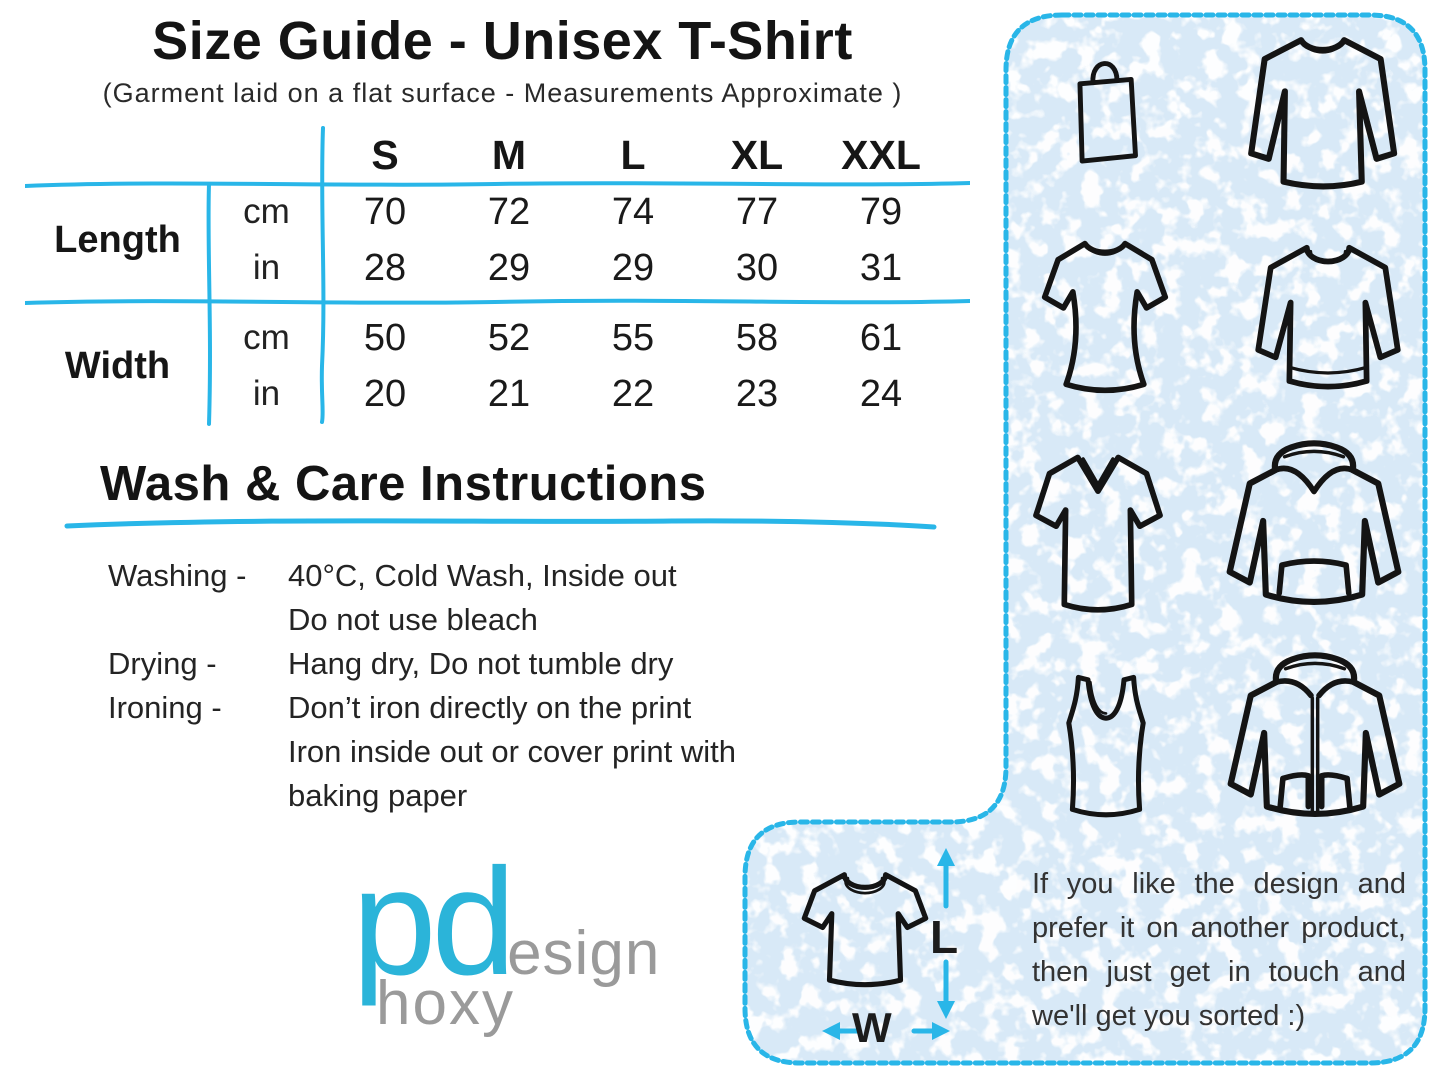 The image size is (1445, 1084). Describe the element at coordinates (872, 1027) in the screenshot. I see `width-measure-label: W` at that location.